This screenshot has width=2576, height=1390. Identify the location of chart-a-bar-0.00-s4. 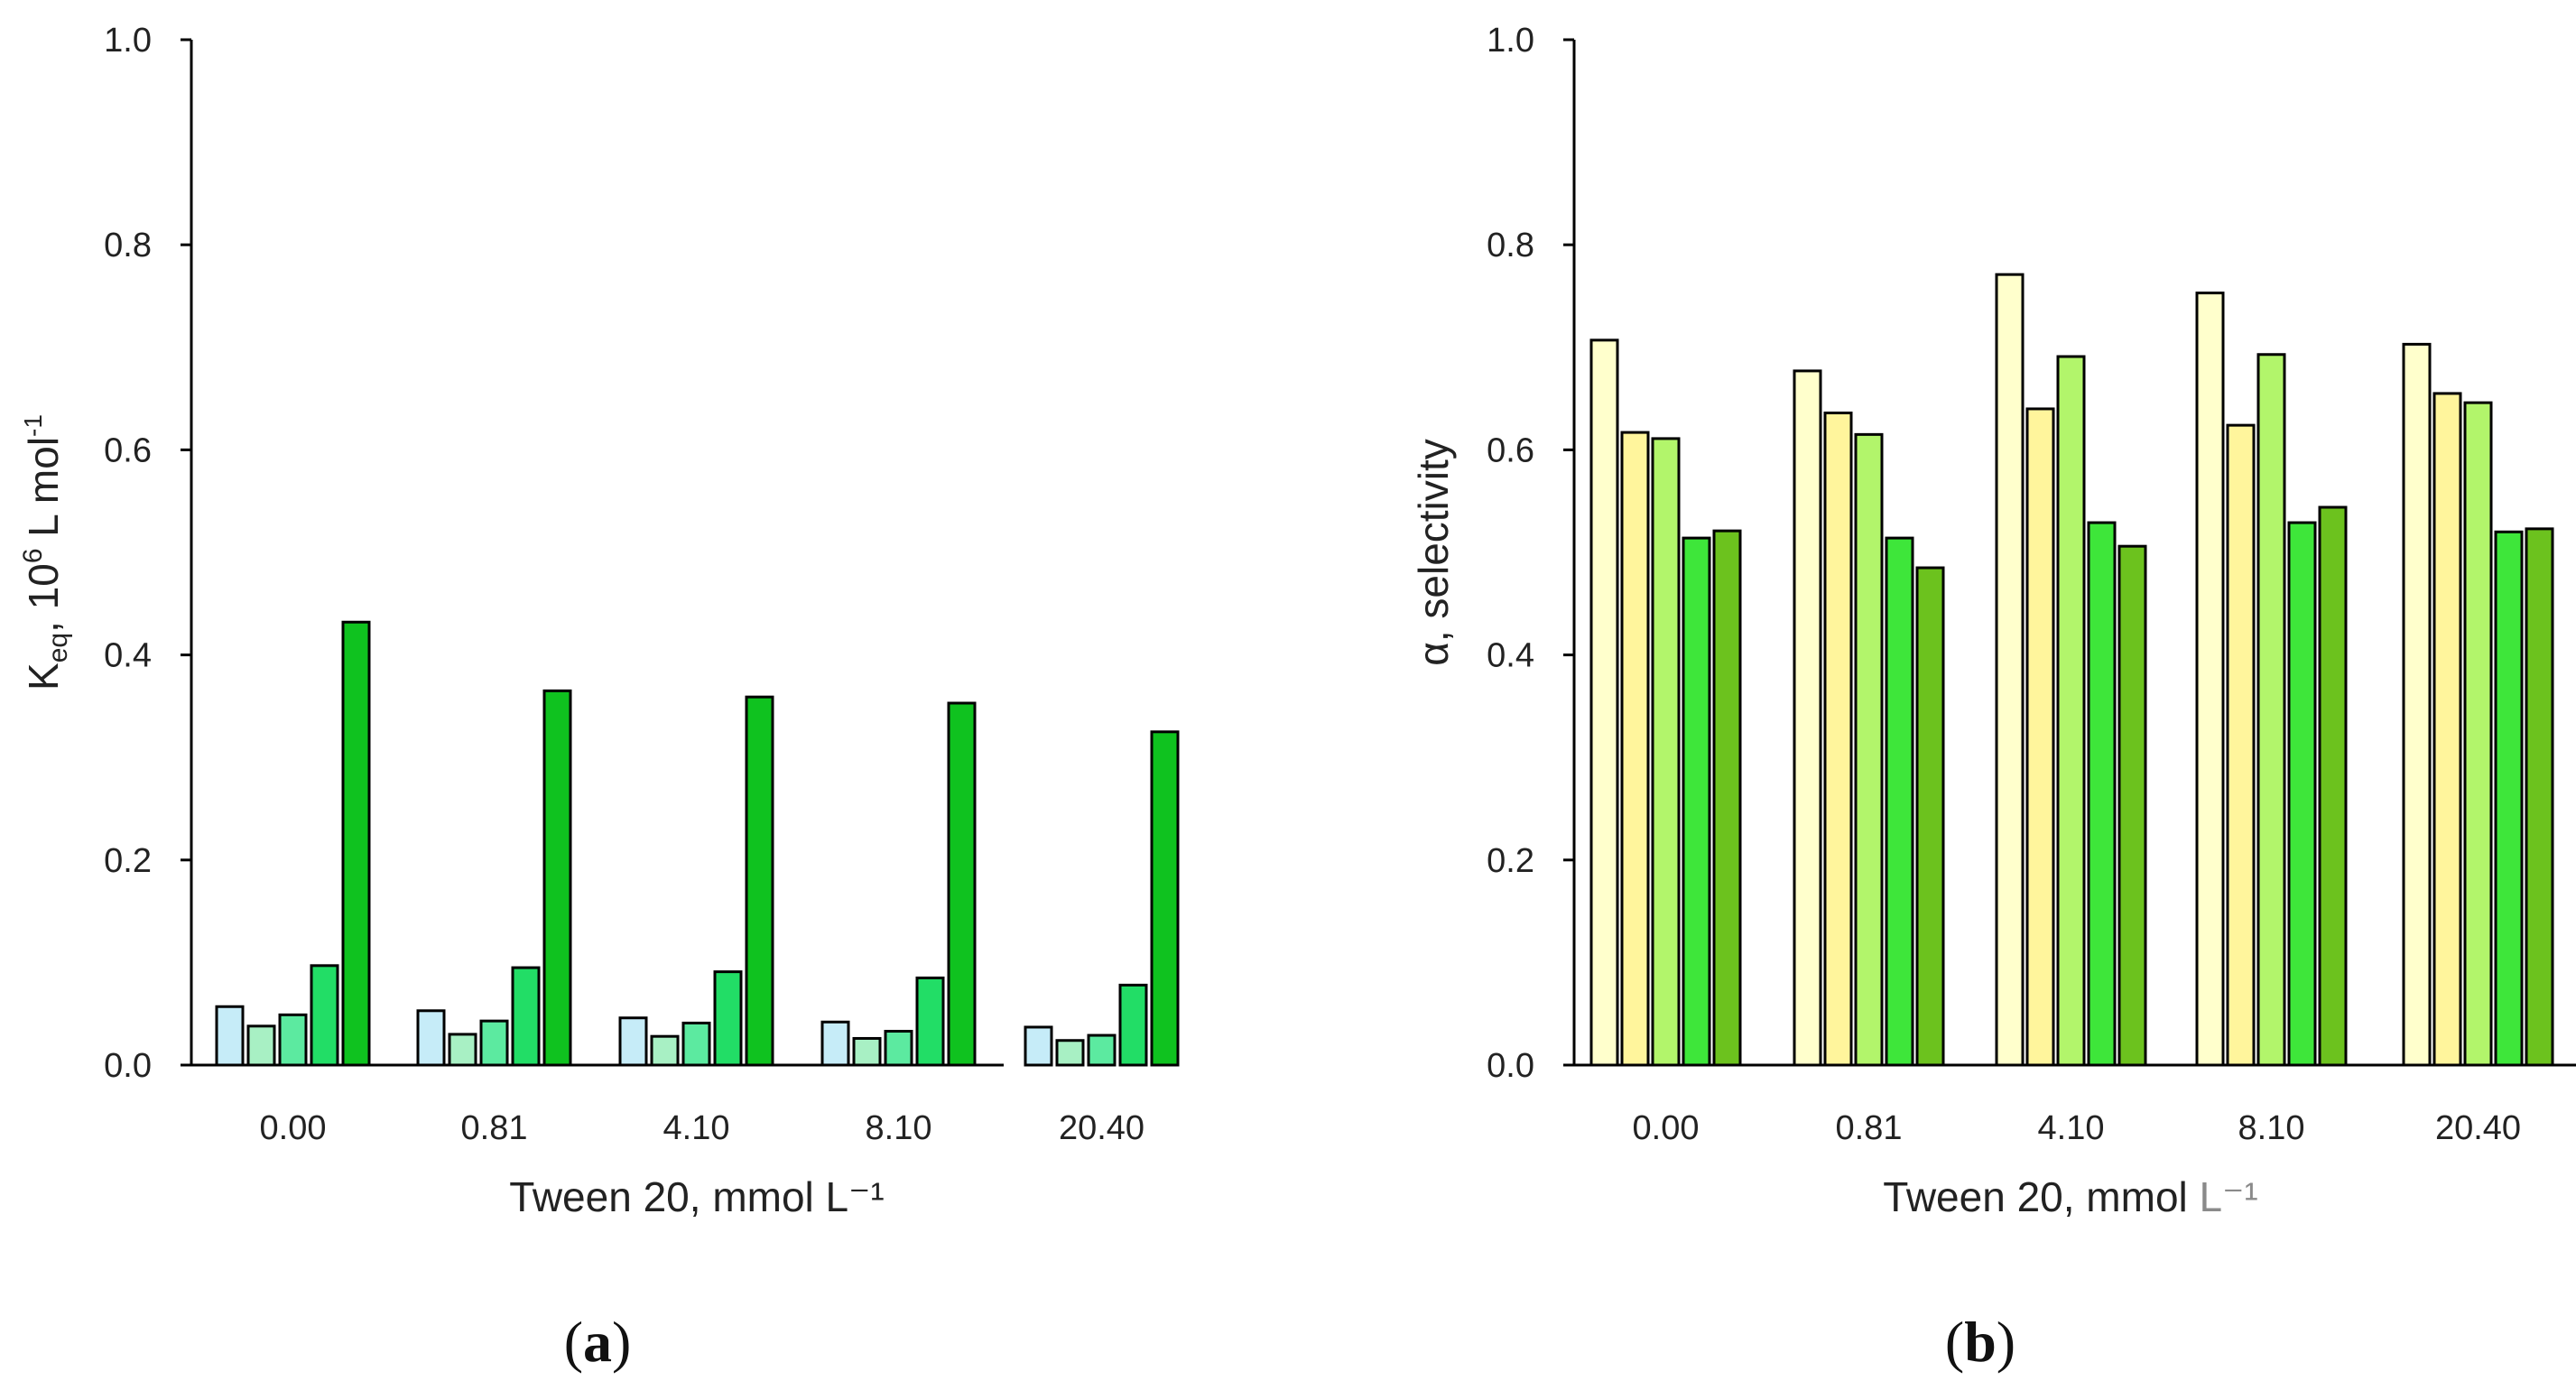
(324, 1015).